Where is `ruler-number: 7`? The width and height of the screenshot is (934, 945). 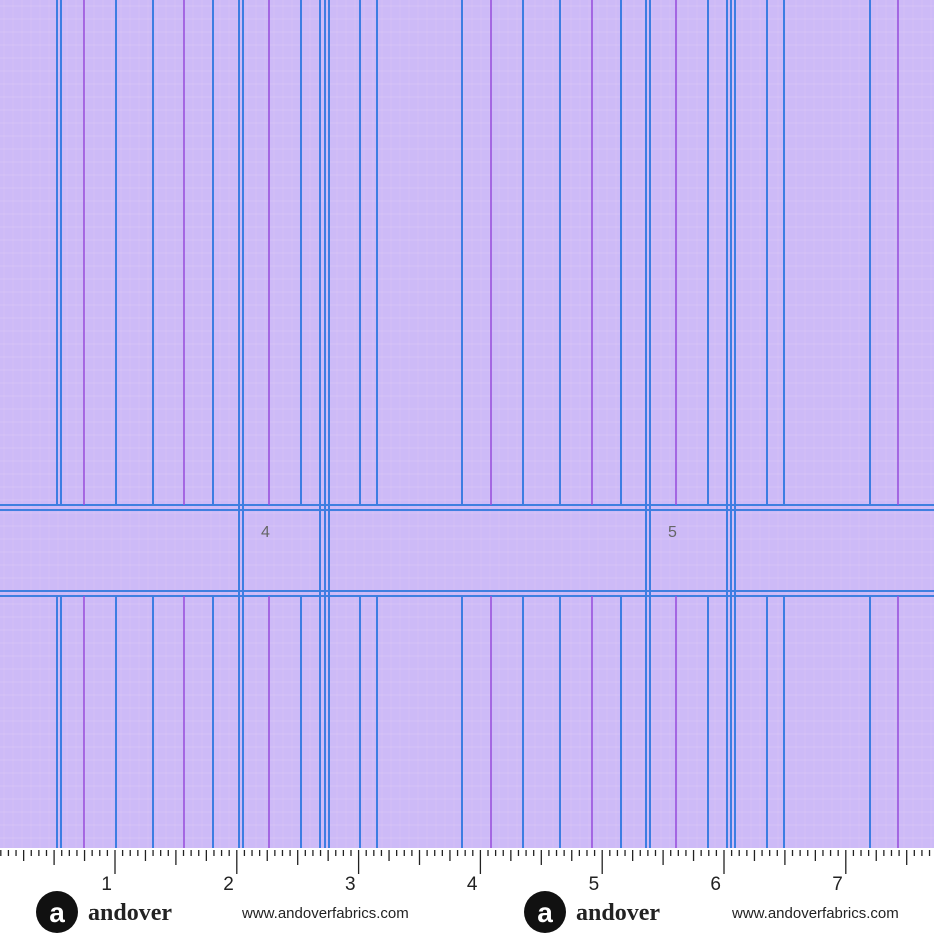 ruler-number: 7 is located at coordinates (837, 884).